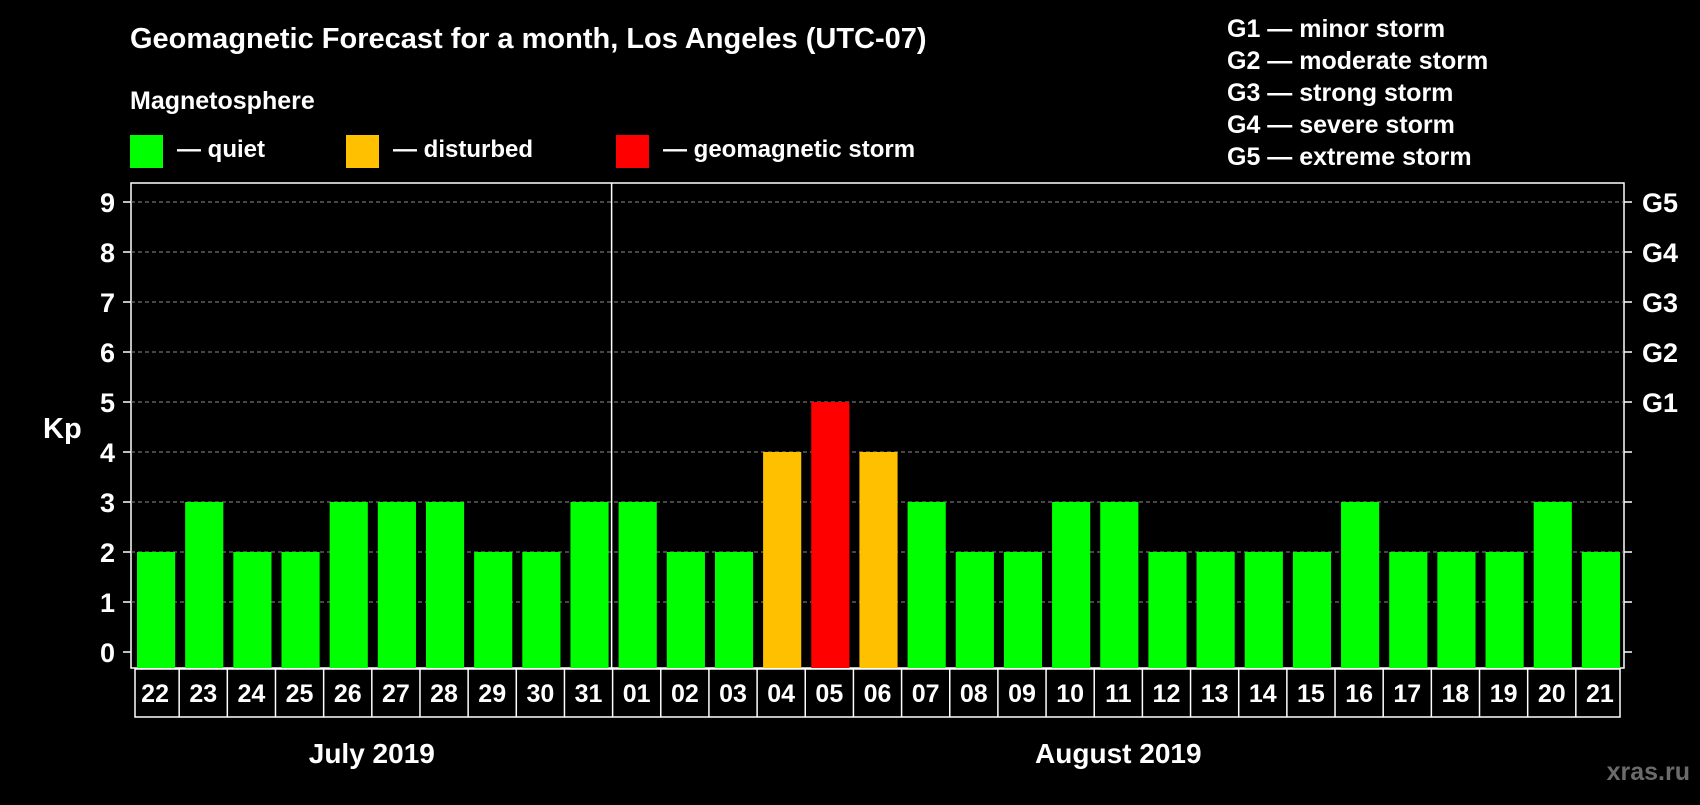 The width and height of the screenshot is (1700, 805). Describe the element at coordinates (1359, 694) in the screenshot. I see `x-tick-label: 16` at that location.